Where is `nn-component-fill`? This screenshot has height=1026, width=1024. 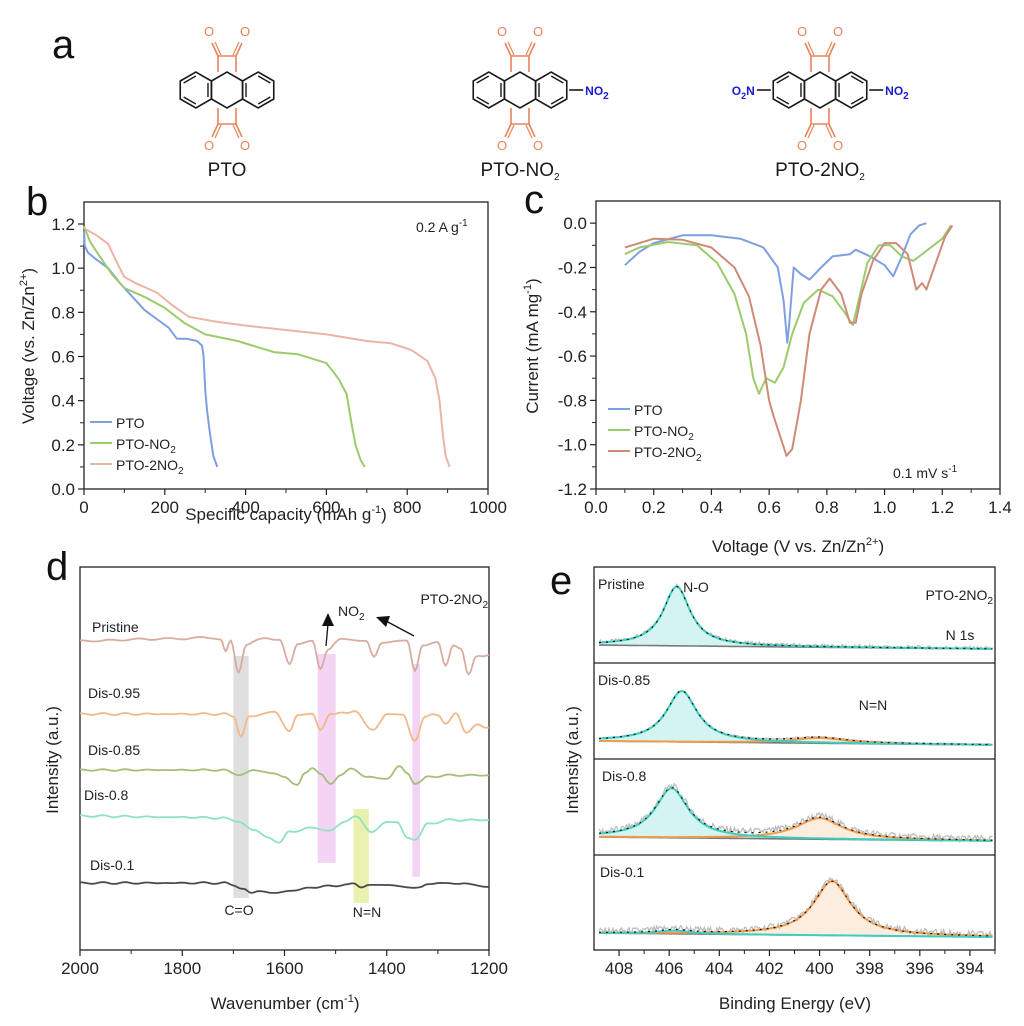 nn-component-fill is located at coordinates (796, 829).